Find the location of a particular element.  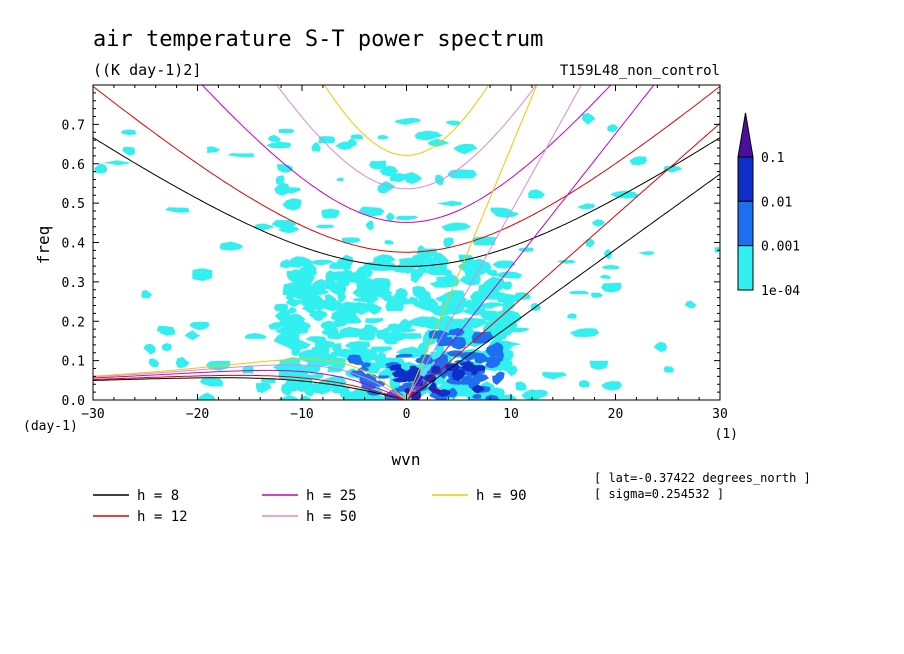

x-tick-label: 20 is located at coordinates (616, 414).